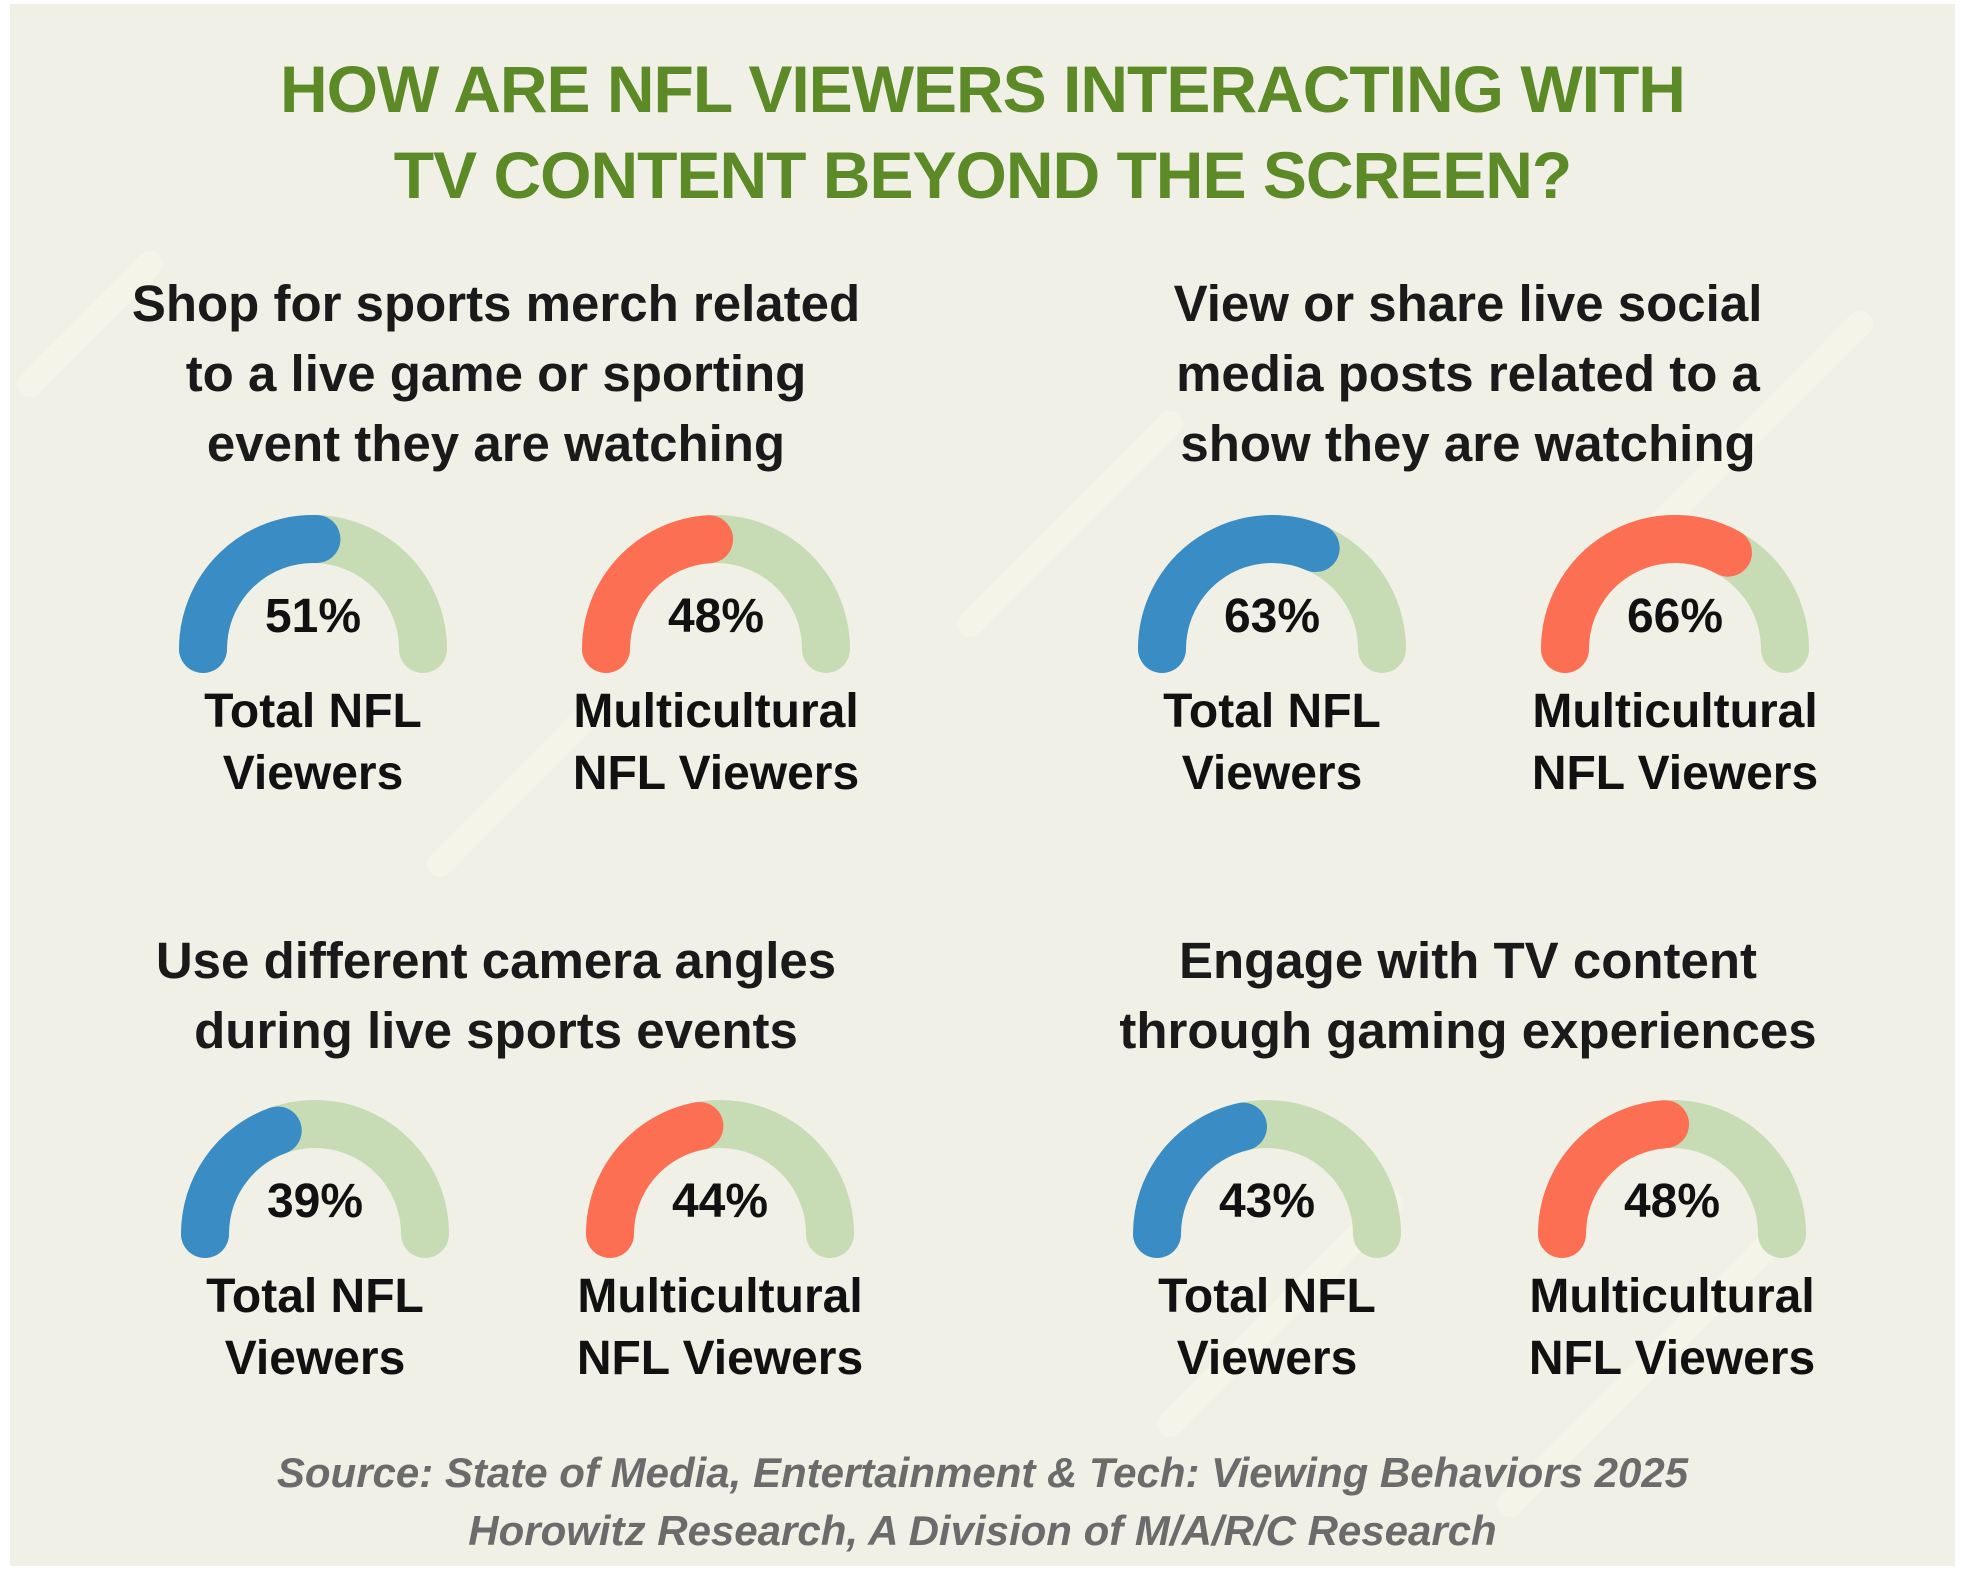 This screenshot has height=1577, width=1963. I want to click on gauge-value: 66%, so click(1675, 616).